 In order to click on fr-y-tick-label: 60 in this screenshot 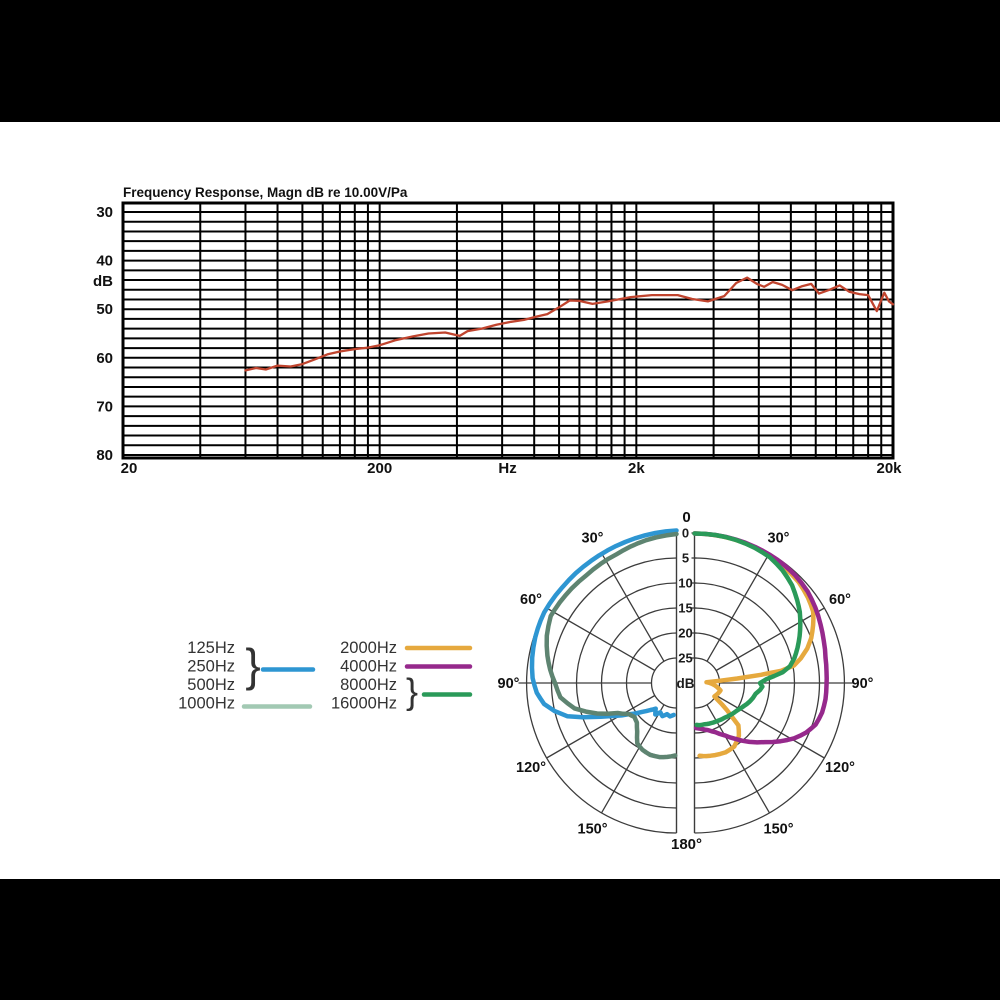, I will do `click(104, 358)`.